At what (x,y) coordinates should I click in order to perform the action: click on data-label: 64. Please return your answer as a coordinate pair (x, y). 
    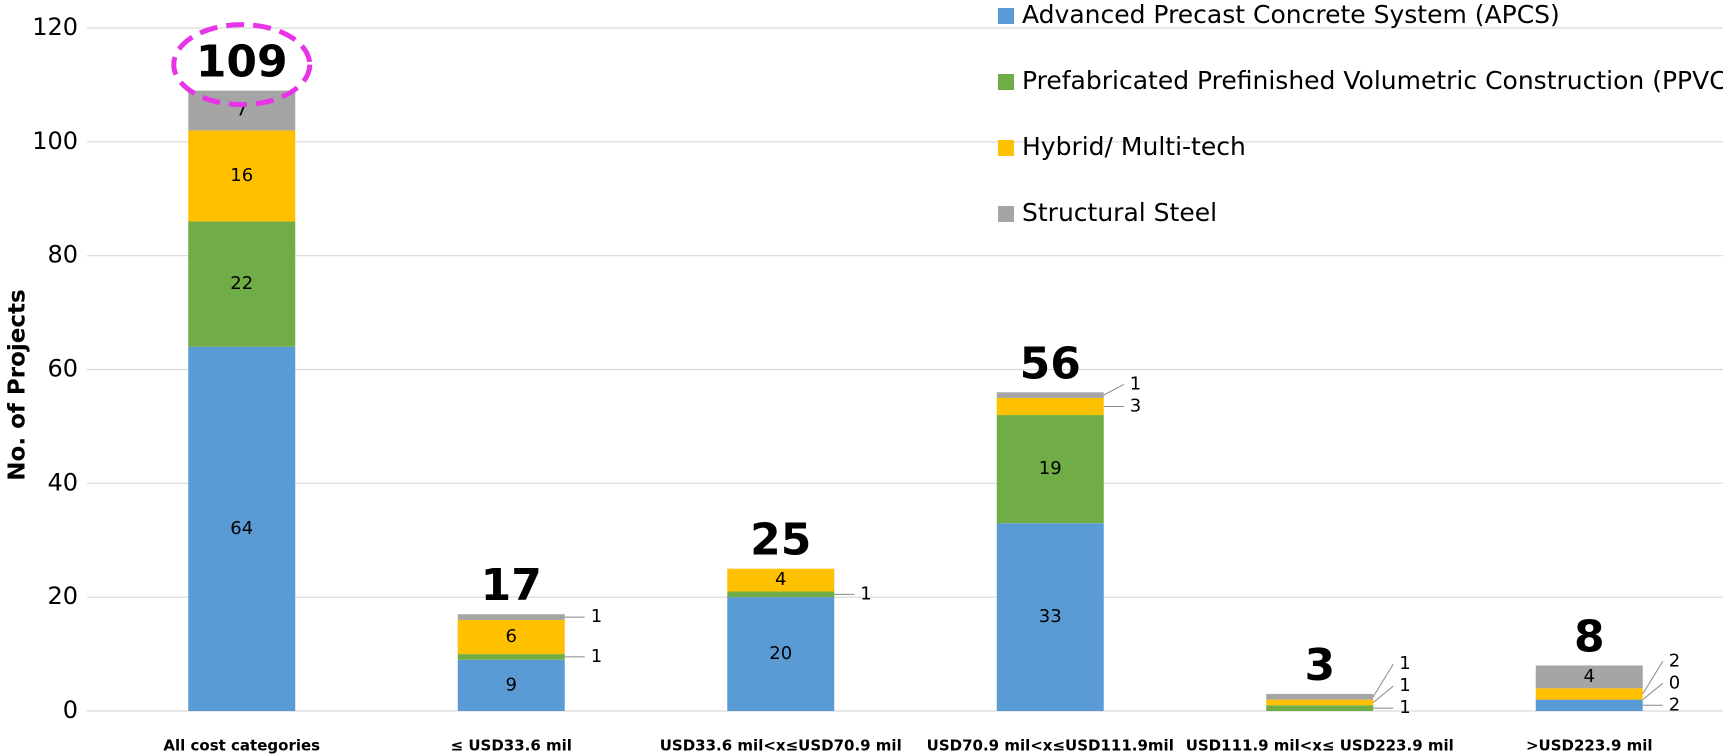
    Looking at the image, I should click on (241, 528).